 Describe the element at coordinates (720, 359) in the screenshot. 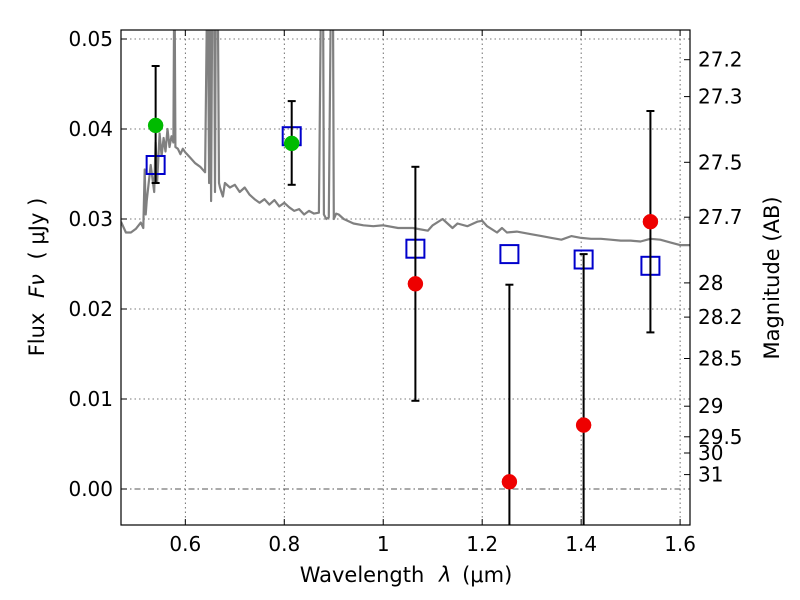

I see `y2-tick-label: 28.5` at that location.